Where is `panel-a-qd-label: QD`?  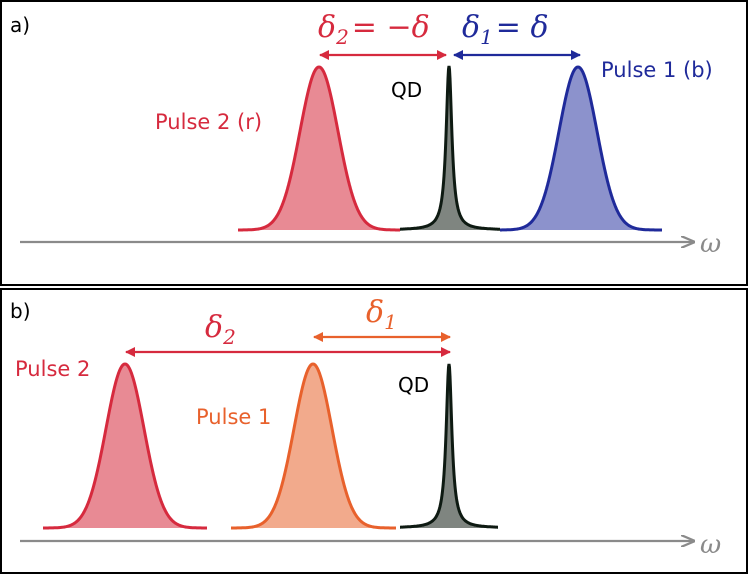
panel-a-qd-label: QD is located at coordinates (406, 90).